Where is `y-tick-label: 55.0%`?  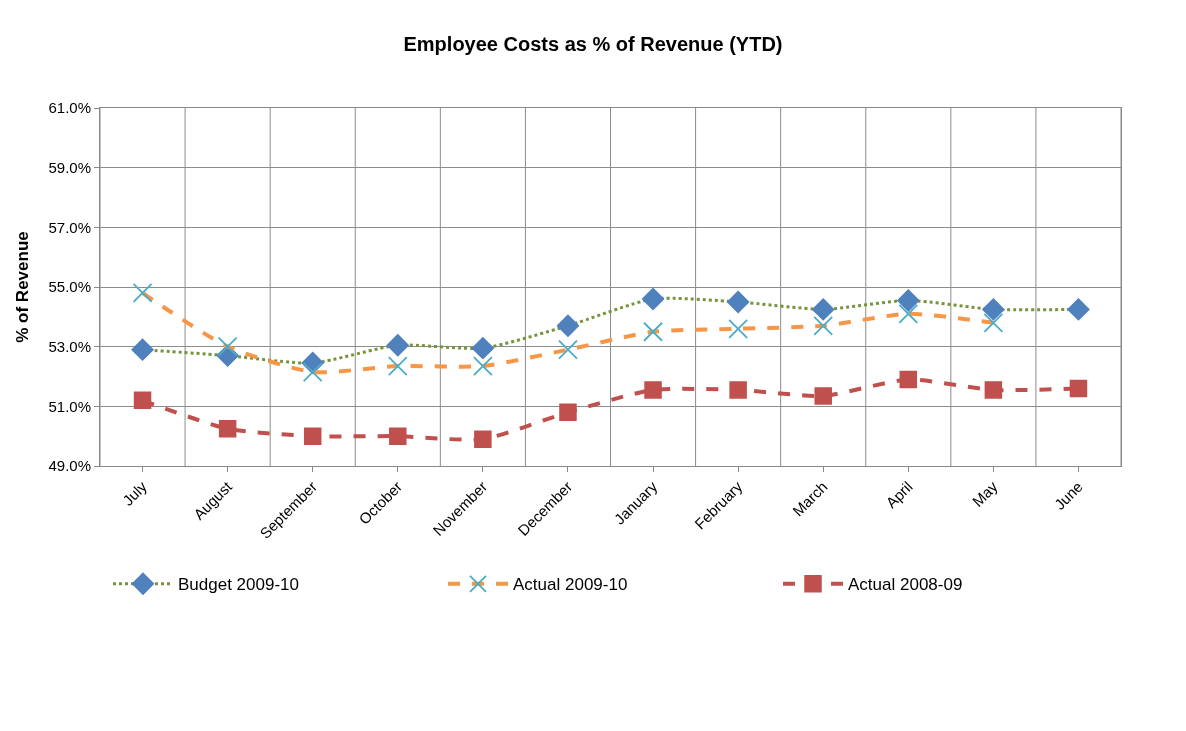 y-tick-label: 55.0% is located at coordinates (69, 287).